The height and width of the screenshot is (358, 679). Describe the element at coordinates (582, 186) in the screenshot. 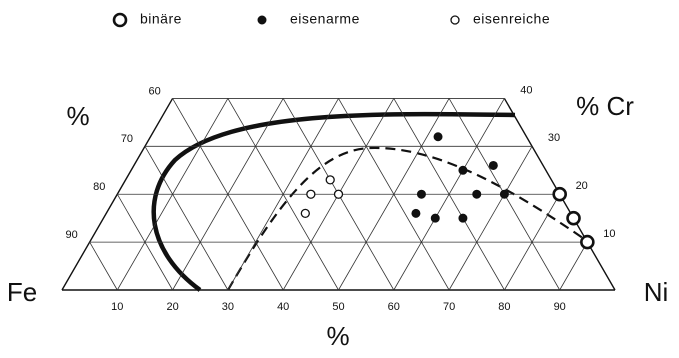

I see `cr-tick-label: 20` at that location.